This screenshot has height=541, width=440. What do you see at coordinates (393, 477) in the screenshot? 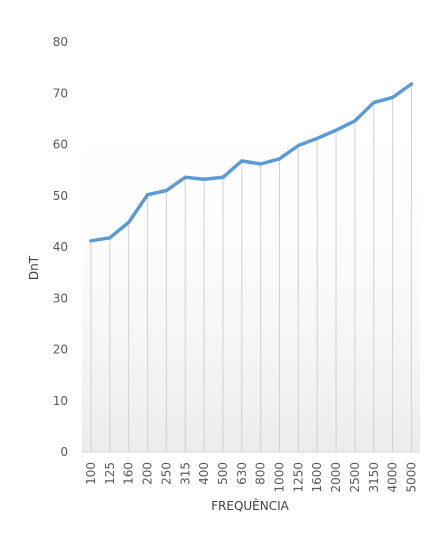
I see `x-tick-label: 4000` at bounding box center [393, 477].